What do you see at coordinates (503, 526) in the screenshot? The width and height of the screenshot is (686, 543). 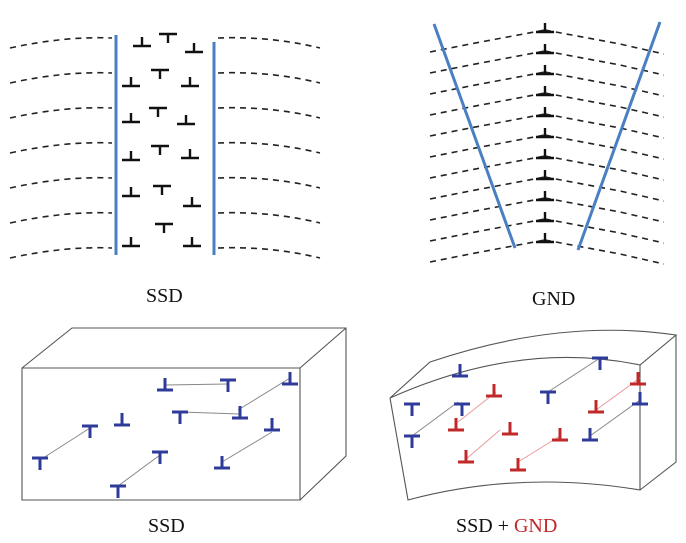 I see `caption-plus: +` at bounding box center [503, 526].